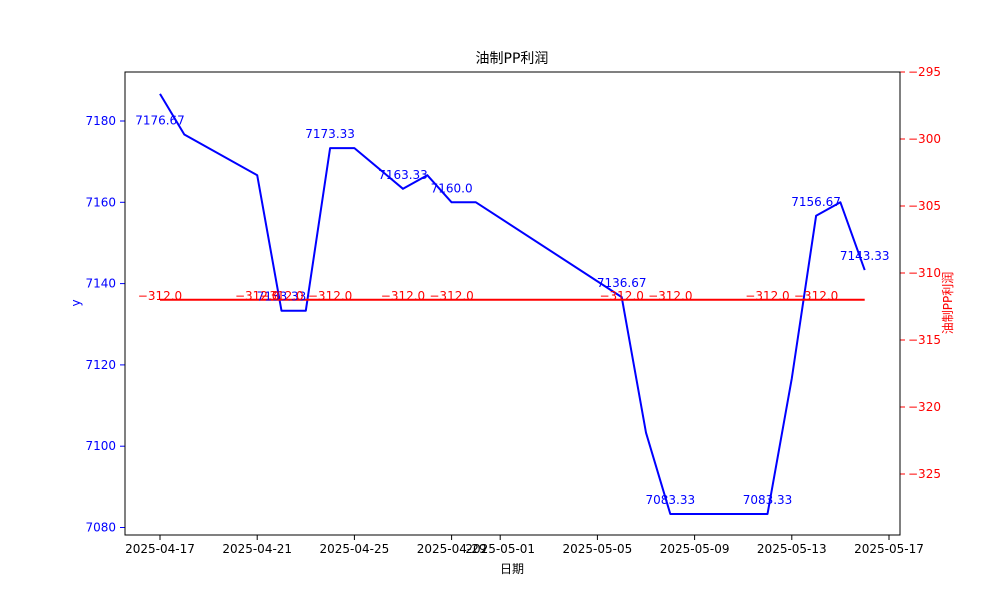 This screenshot has width=1000, height=600. What do you see at coordinates (100, 365) in the screenshot?
I see `y-tick-label: 7120` at bounding box center [100, 365].